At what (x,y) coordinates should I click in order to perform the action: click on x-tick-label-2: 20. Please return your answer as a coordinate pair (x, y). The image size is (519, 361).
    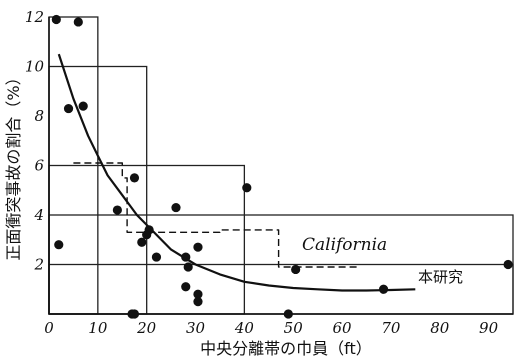
    Looking at the image, I should click on (146, 328).